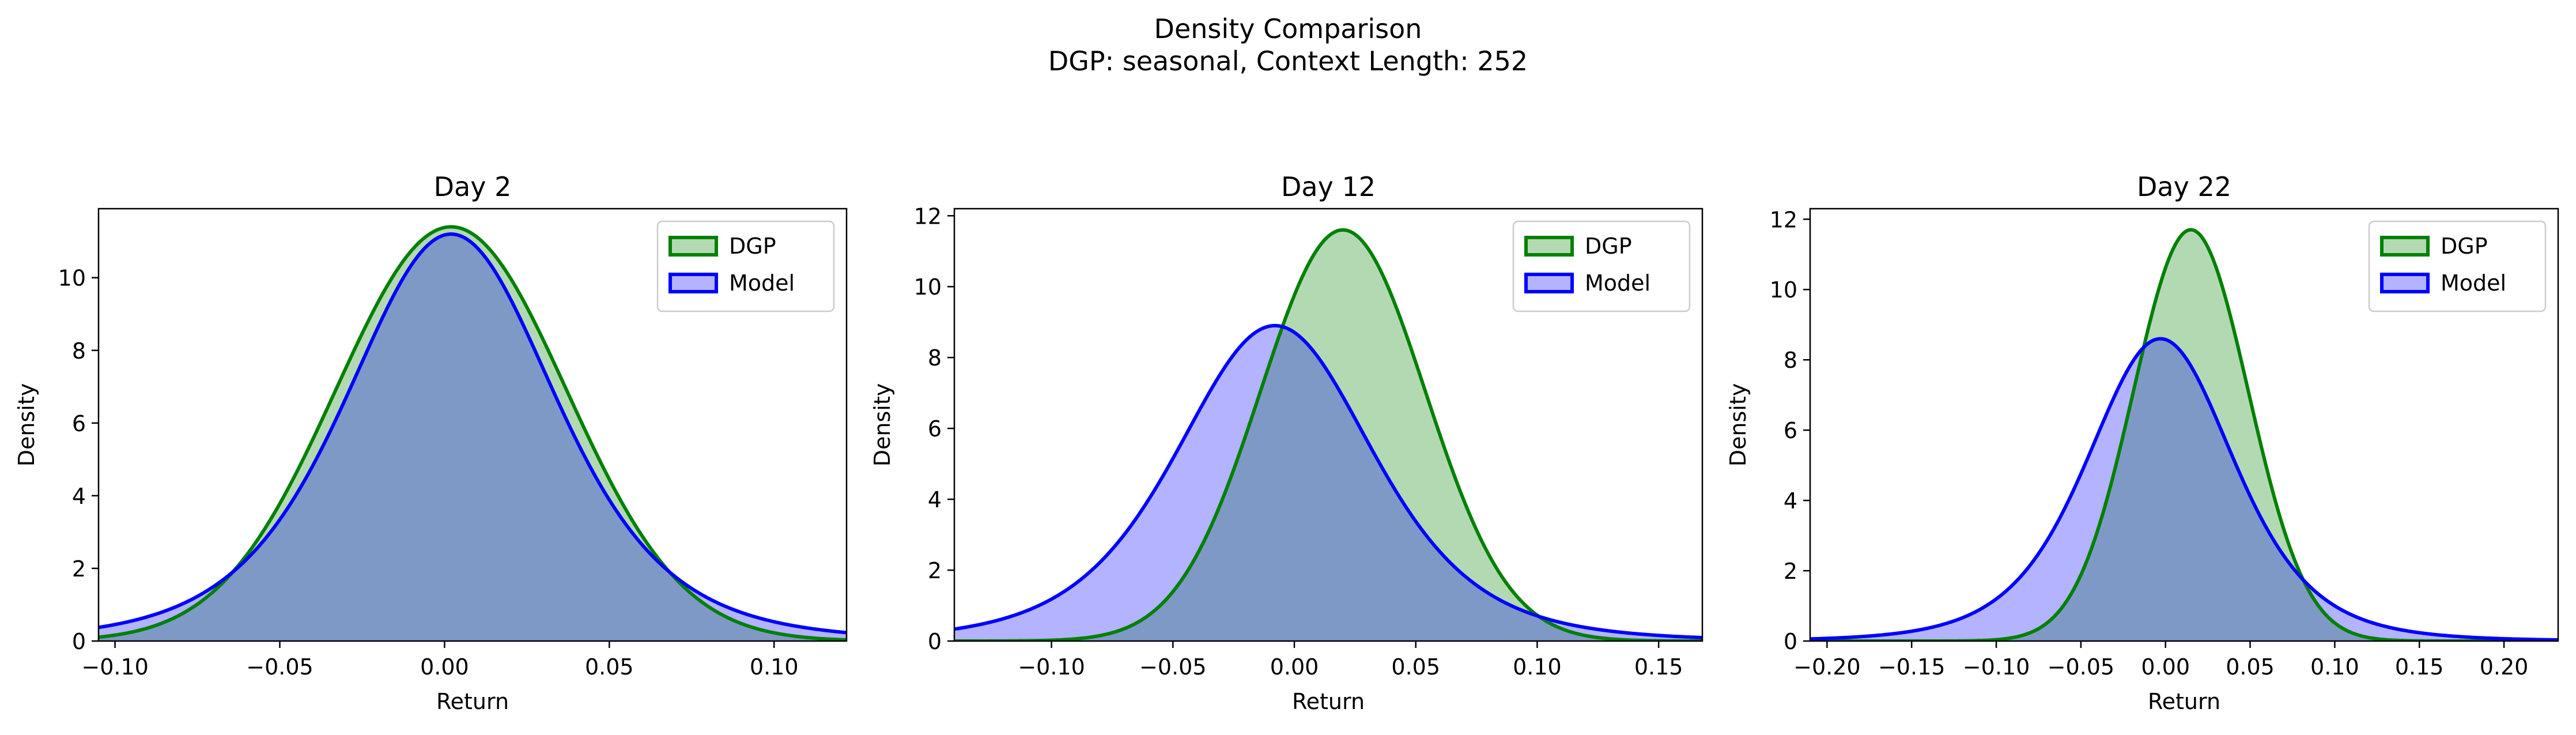 The image size is (2576, 735). Describe the element at coordinates (2184, 186) in the screenshot. I see `subplot-title: Day 22` at that location.